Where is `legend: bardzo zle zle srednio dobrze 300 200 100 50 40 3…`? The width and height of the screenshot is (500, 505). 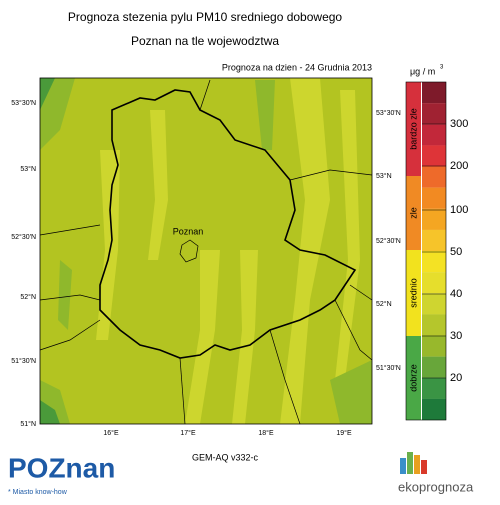 legend: bardzo zle zle srednio dobrze 300 200 100 50 40 3… is located at coordinates (436, 251).